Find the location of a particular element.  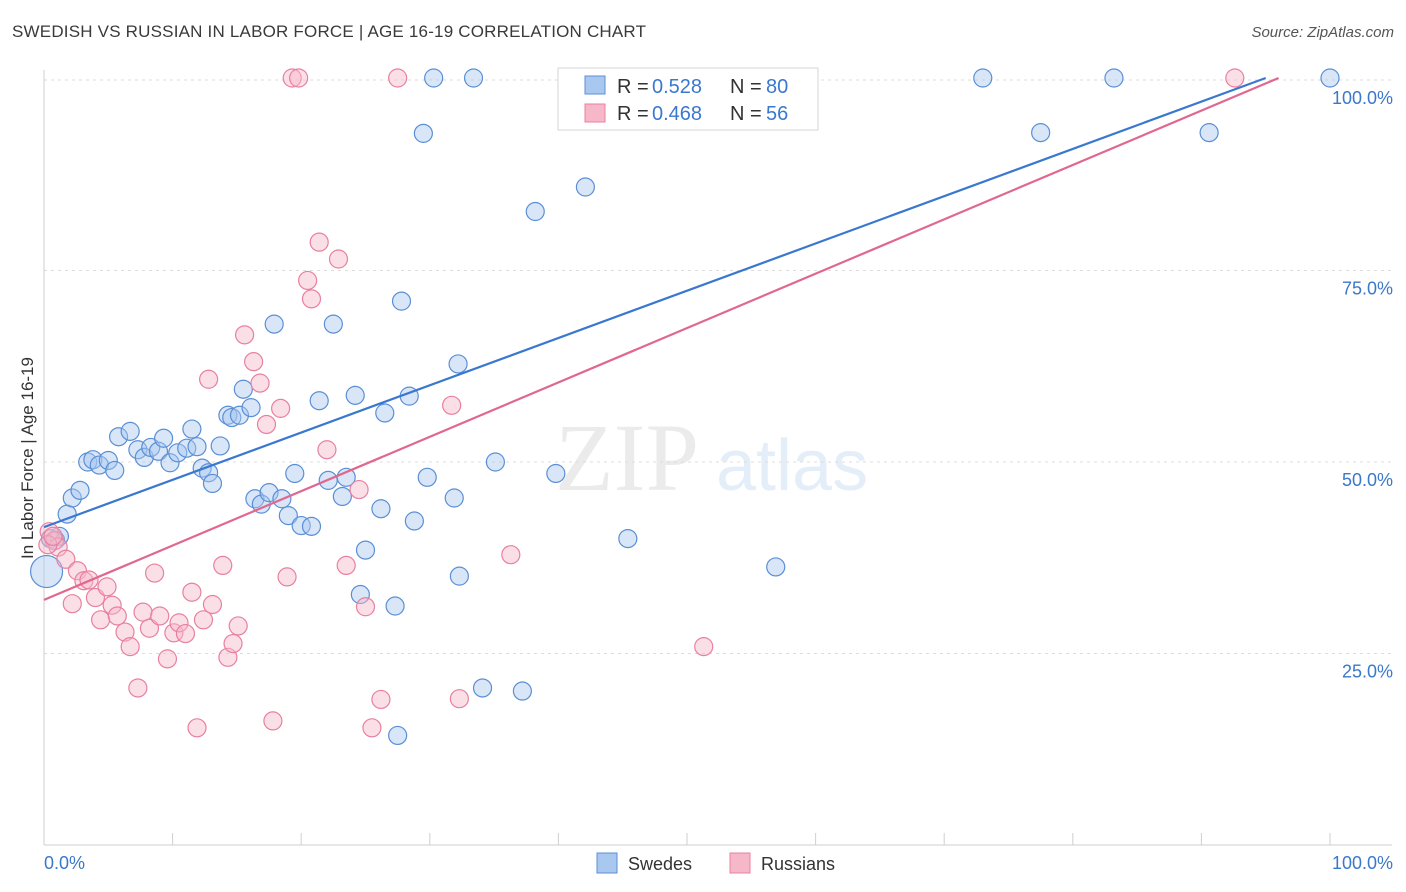

legend-r-label-swedes: R = is located at coordinates (633, 87).